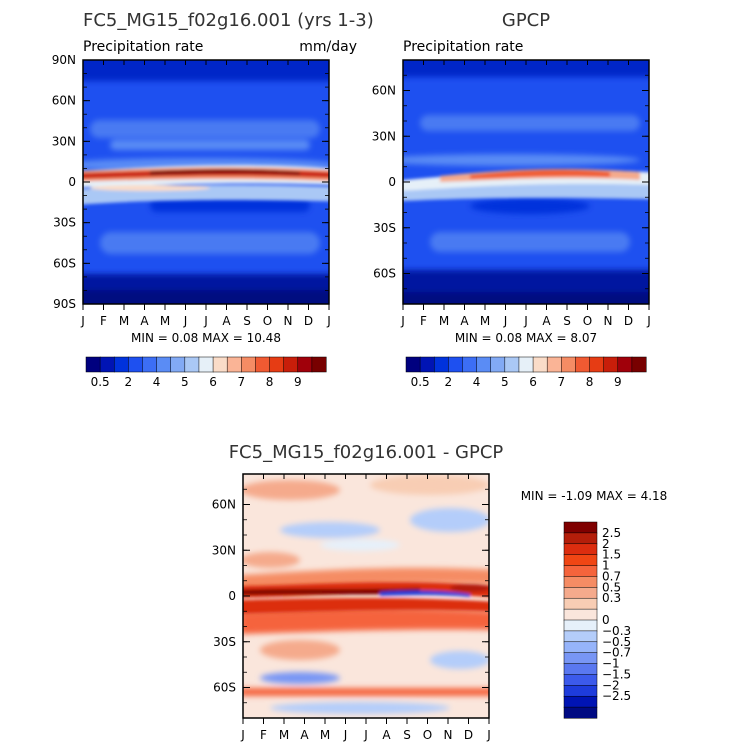 Image resolution: width=733 pixels, height=751 pixels. I want to click on panel-diff-colorbar-label: −2.5, so click(616, 696).